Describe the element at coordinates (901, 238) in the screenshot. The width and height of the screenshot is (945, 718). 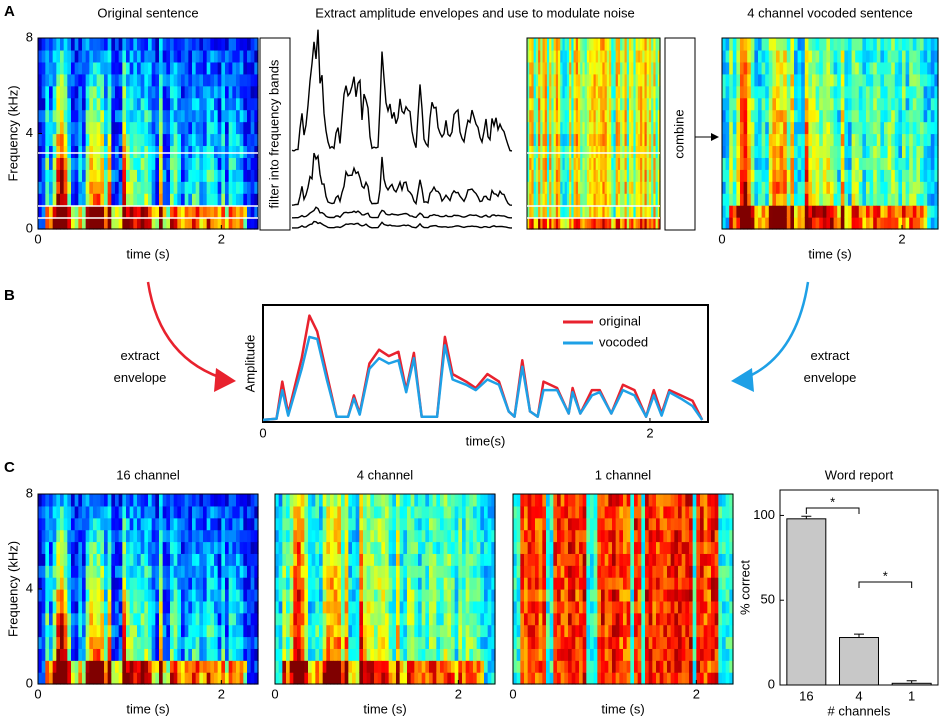
I see `x-tick-label: 2` at that location.